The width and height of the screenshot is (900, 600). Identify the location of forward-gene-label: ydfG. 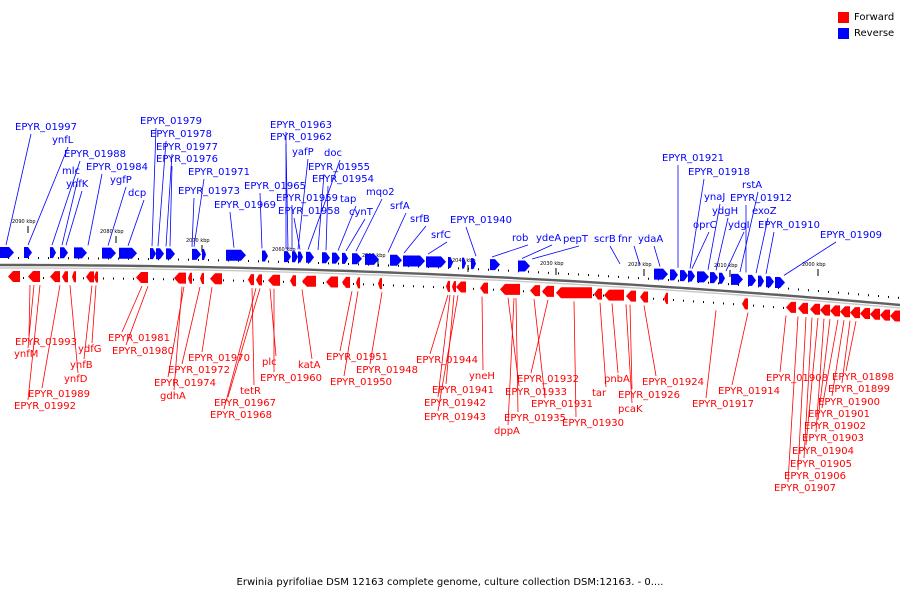
(90, 349).